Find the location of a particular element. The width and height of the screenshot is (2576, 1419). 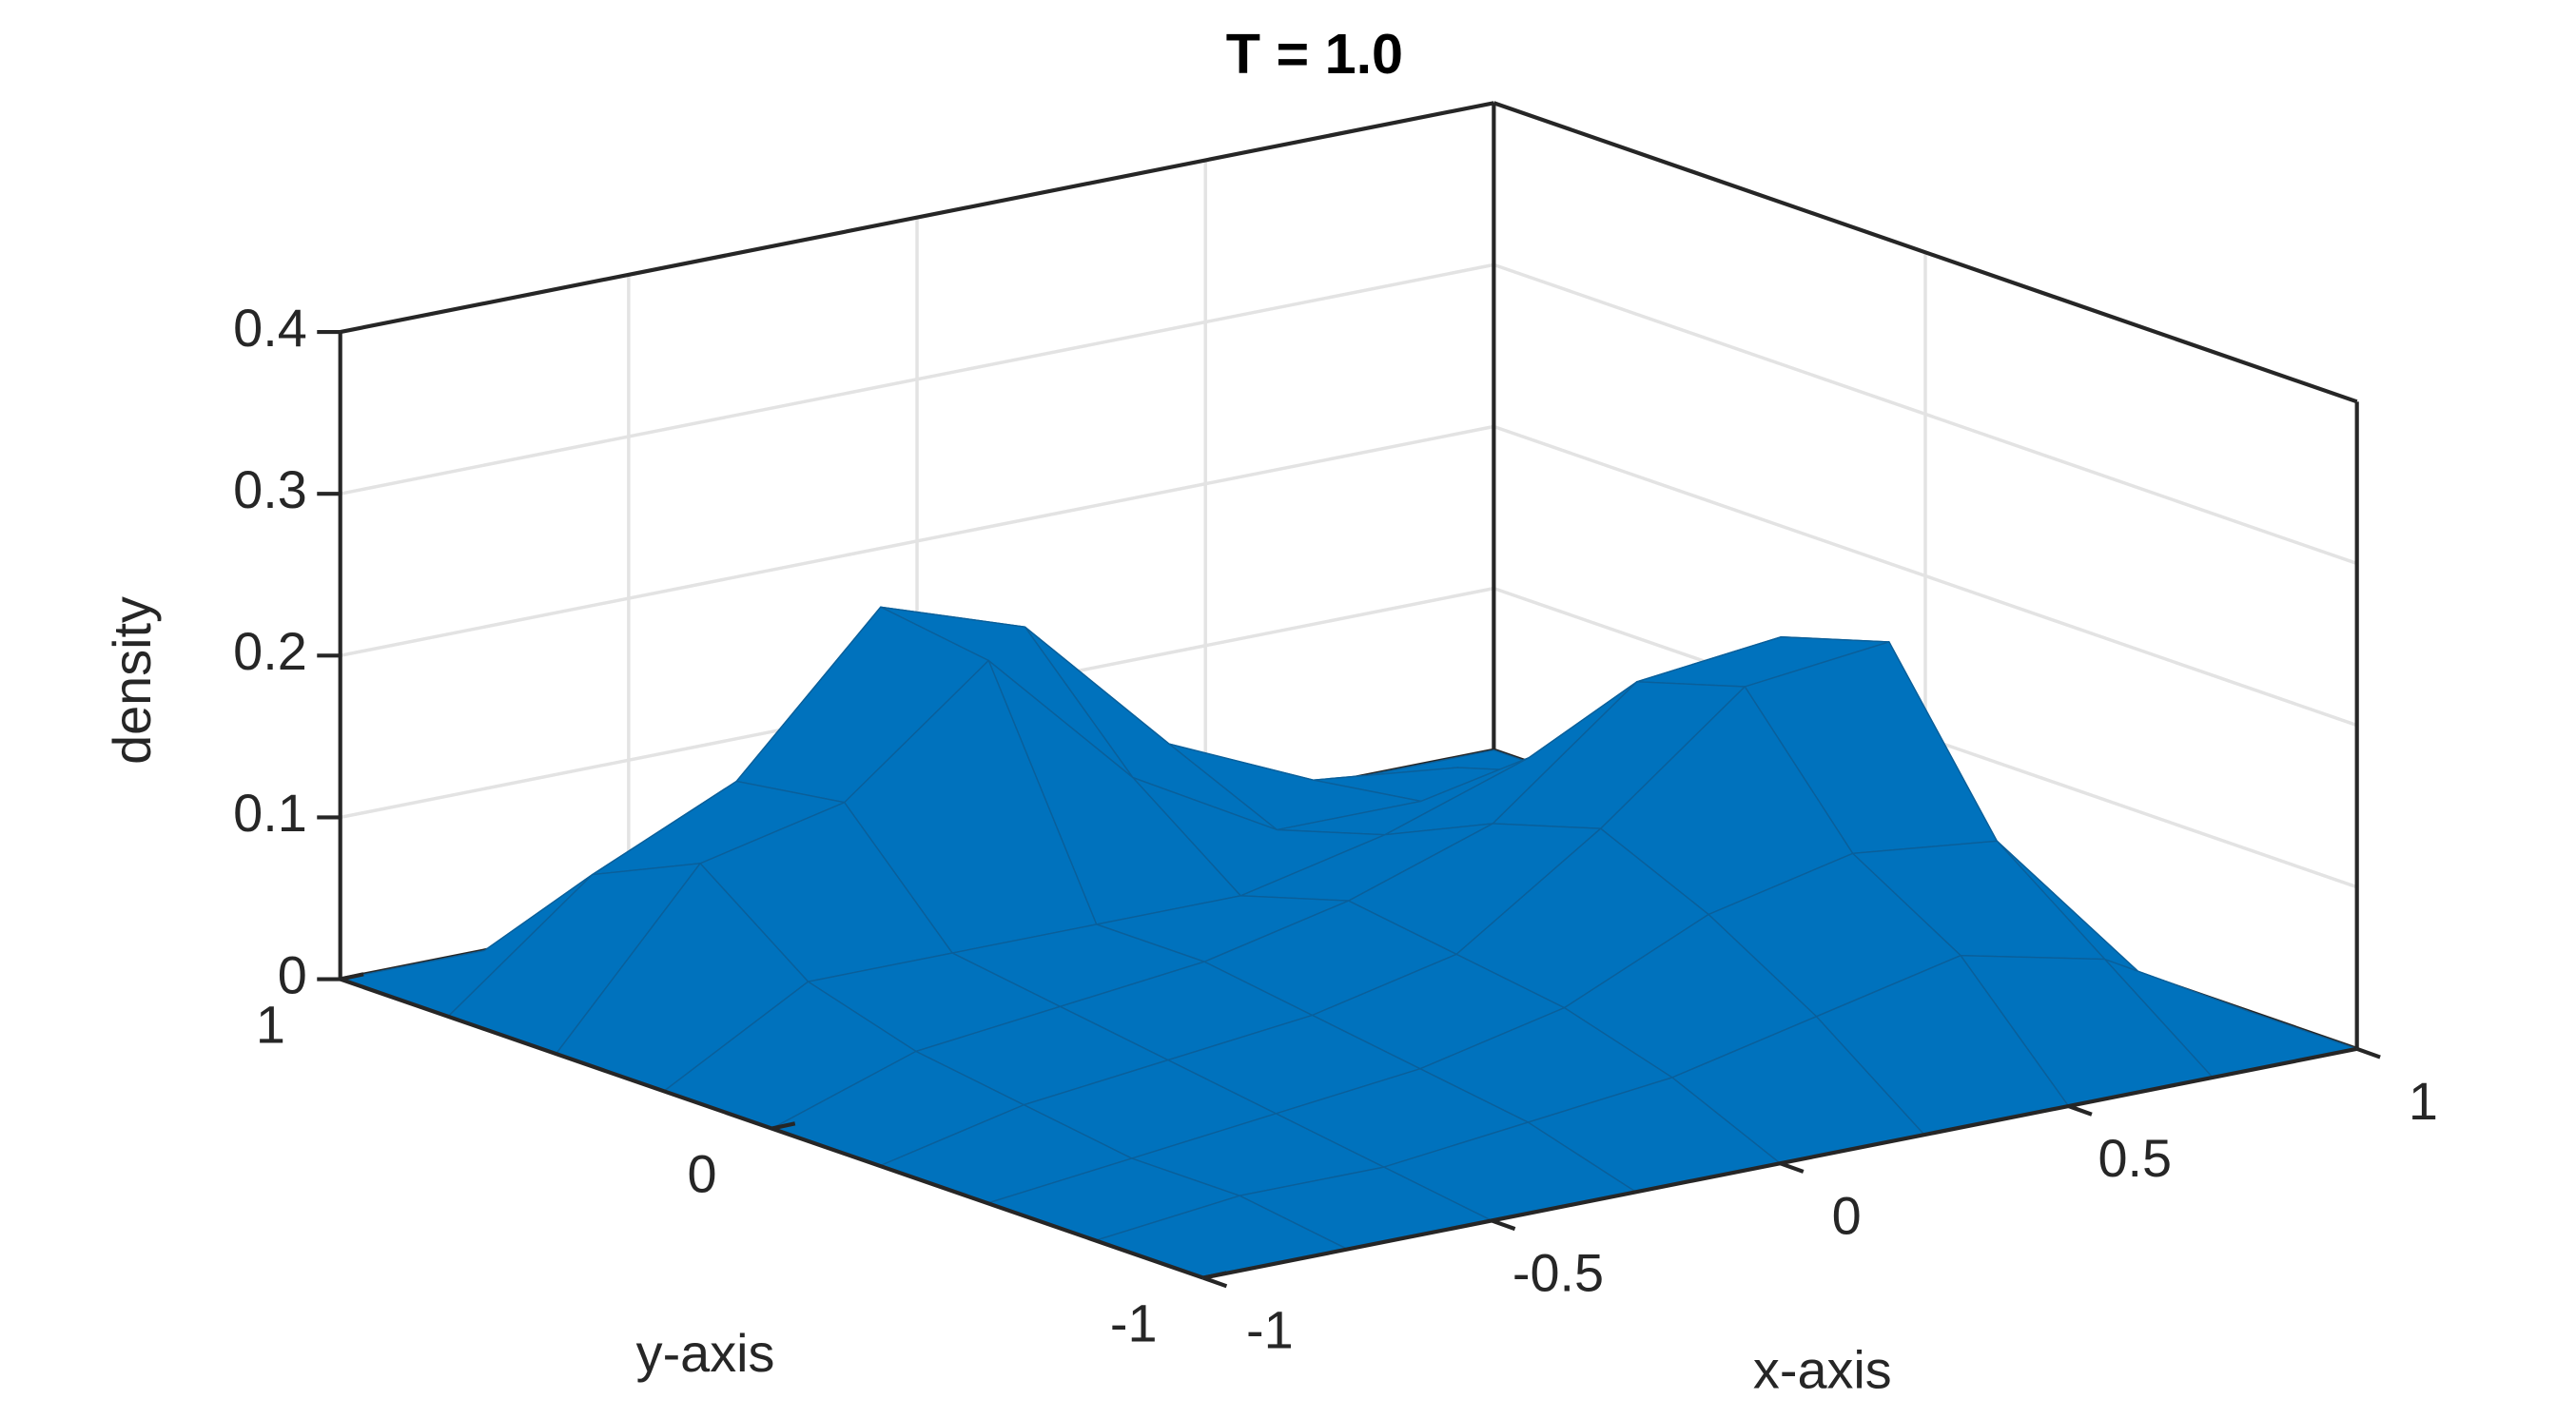

x-tick-label: 1 is located at coordinates (2424, 1101).